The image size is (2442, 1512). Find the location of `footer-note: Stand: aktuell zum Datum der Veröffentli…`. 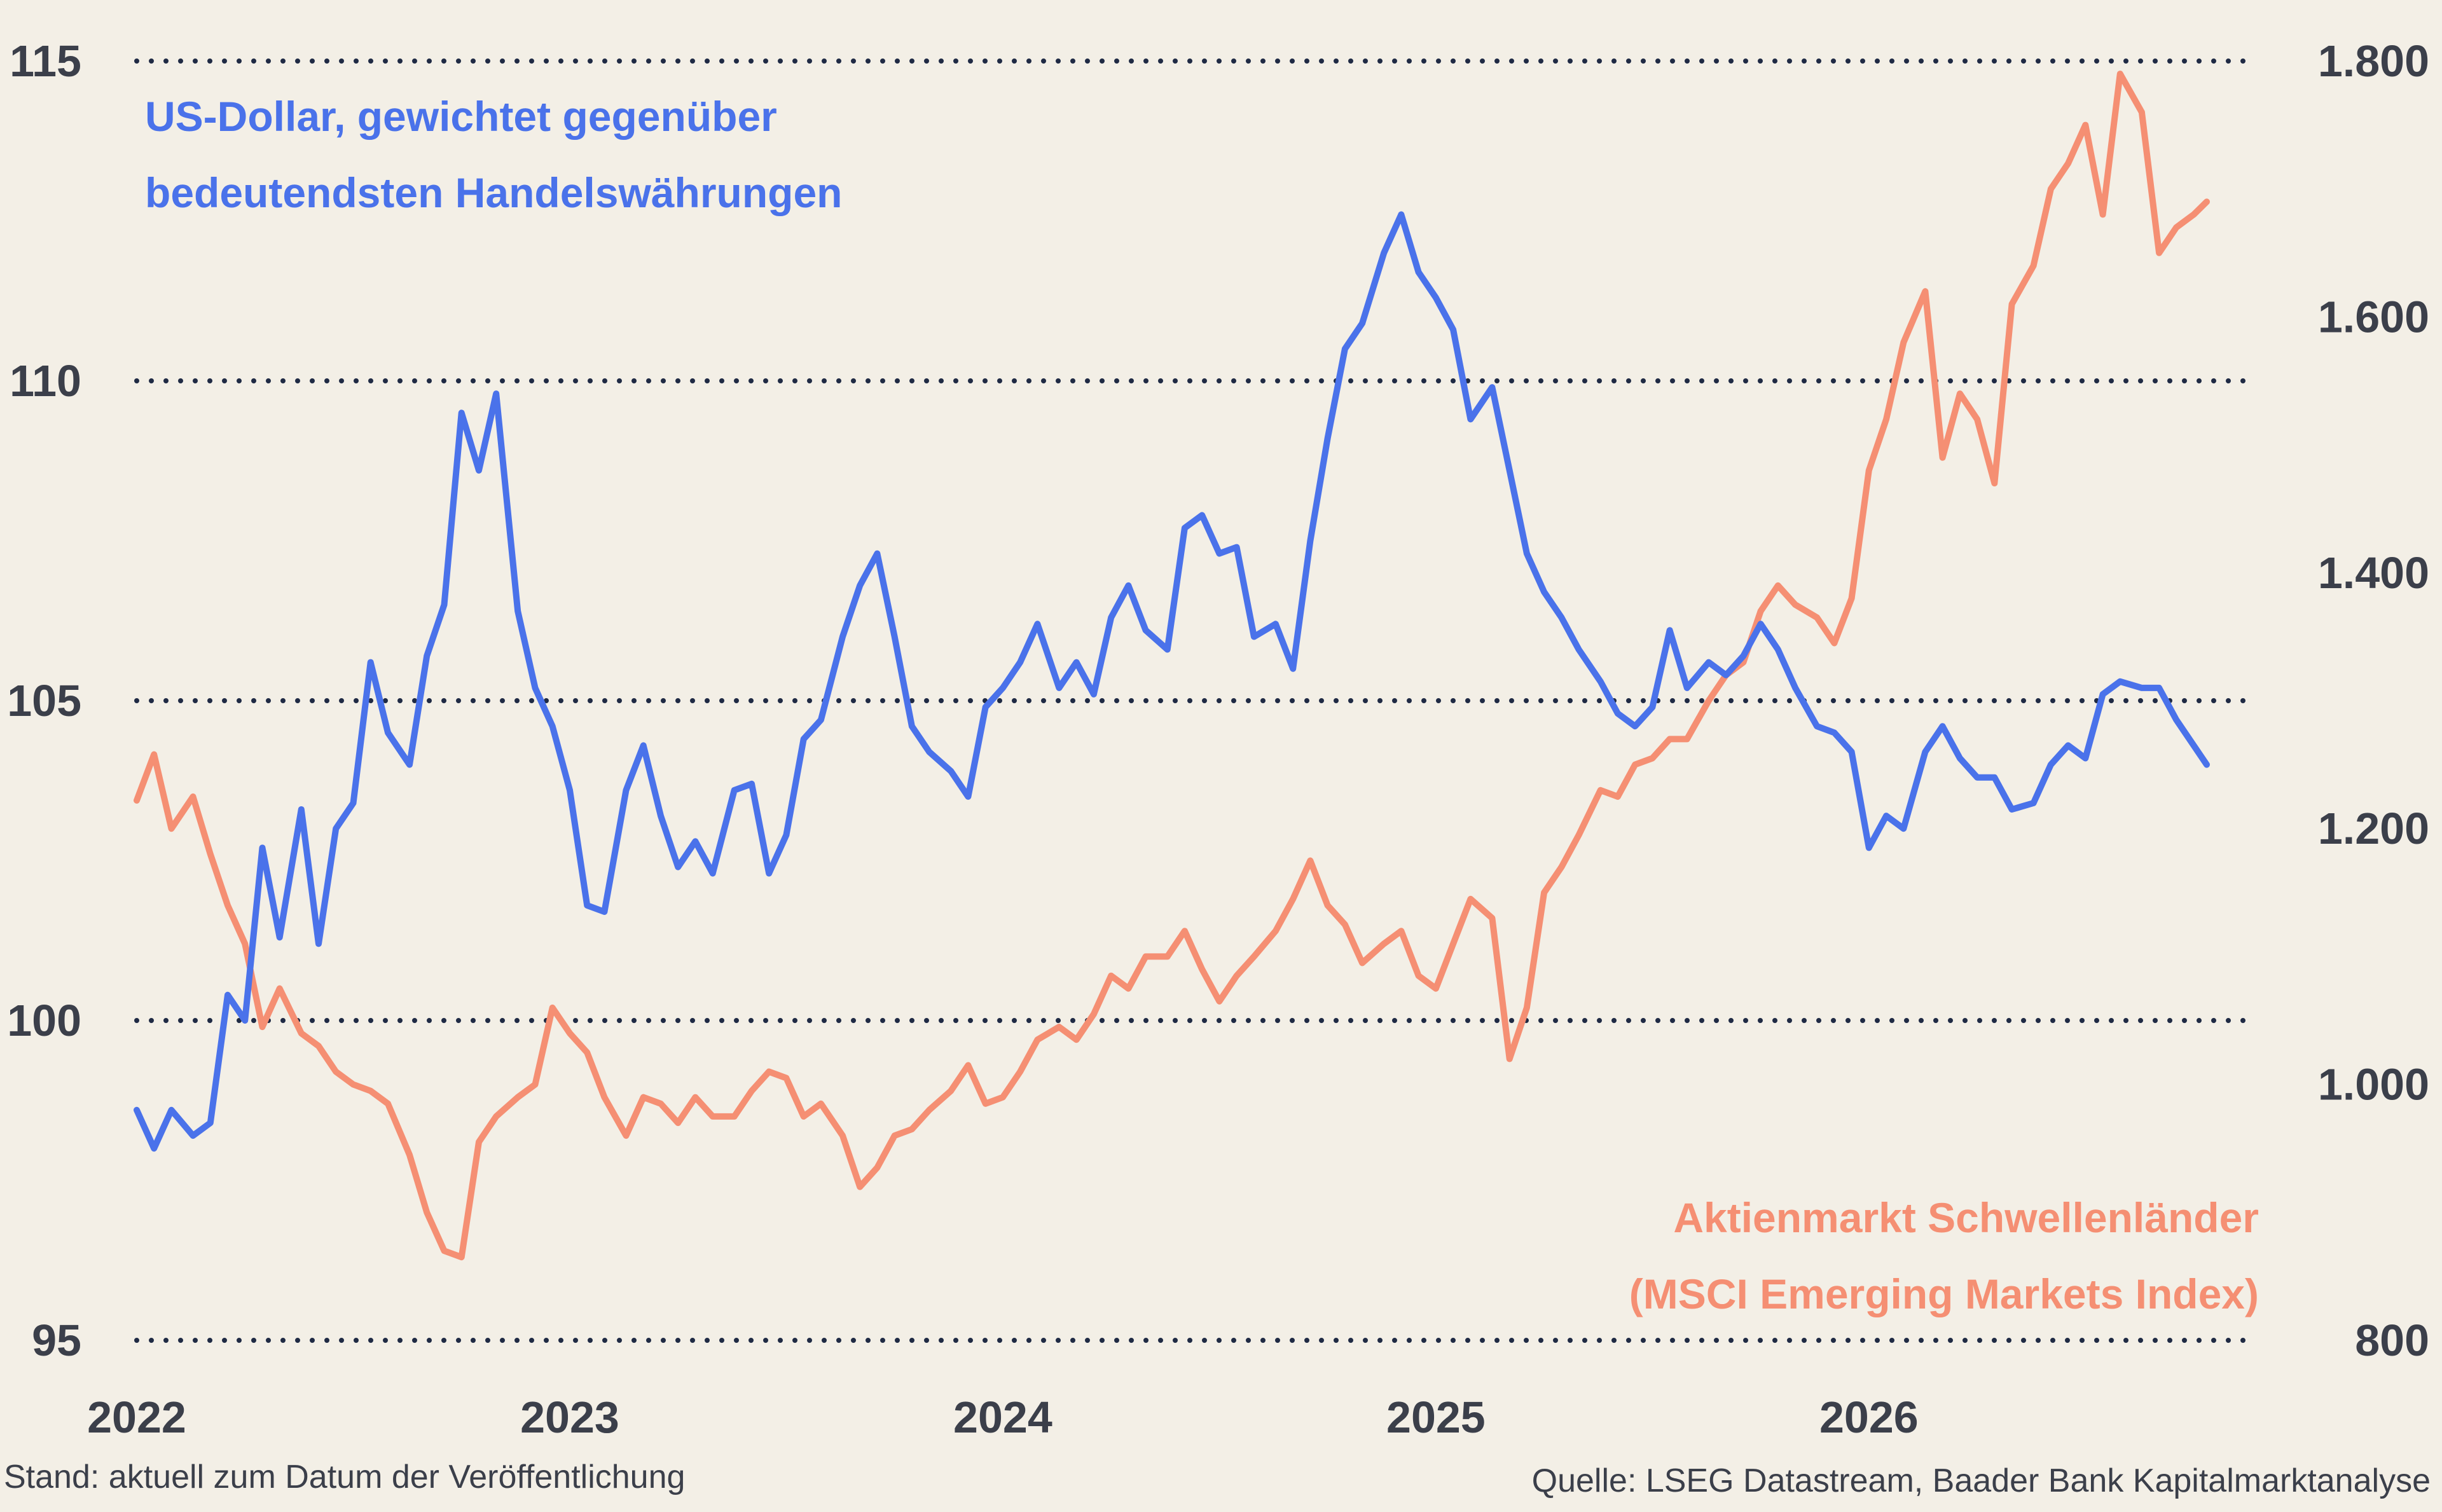

footer-note: Stand: aktuell zum Datum der Veröffentli… is located at coordinates (344, 1477).